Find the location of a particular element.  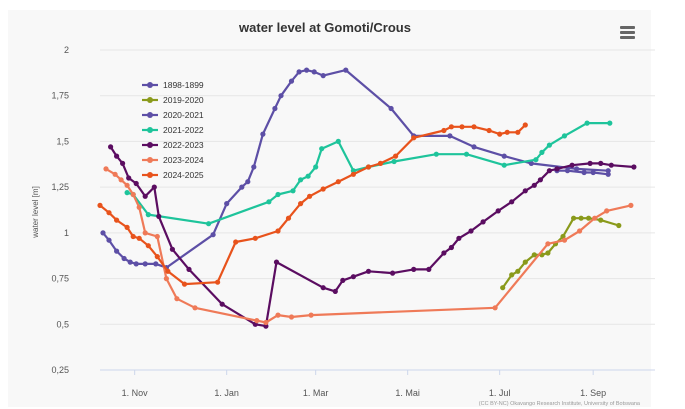

chart-menu-button is located at coordinates (627, 32).